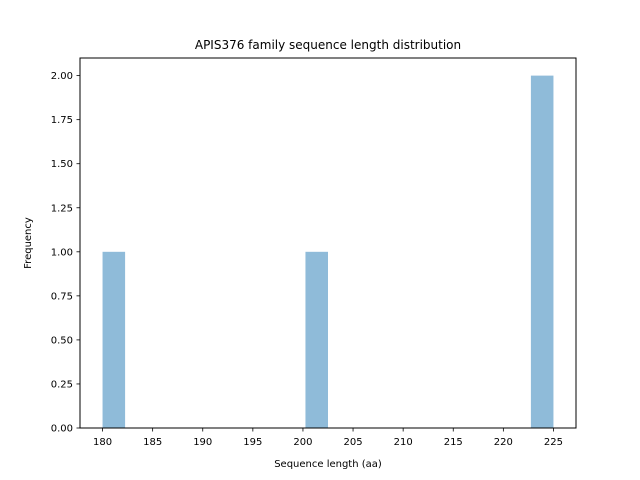 This screenshot has height=480, width=640. What do you see at coordinates (353, 442) in the screenshot?
I see `x-tick-label: 205` at bounding box center [353, 442].